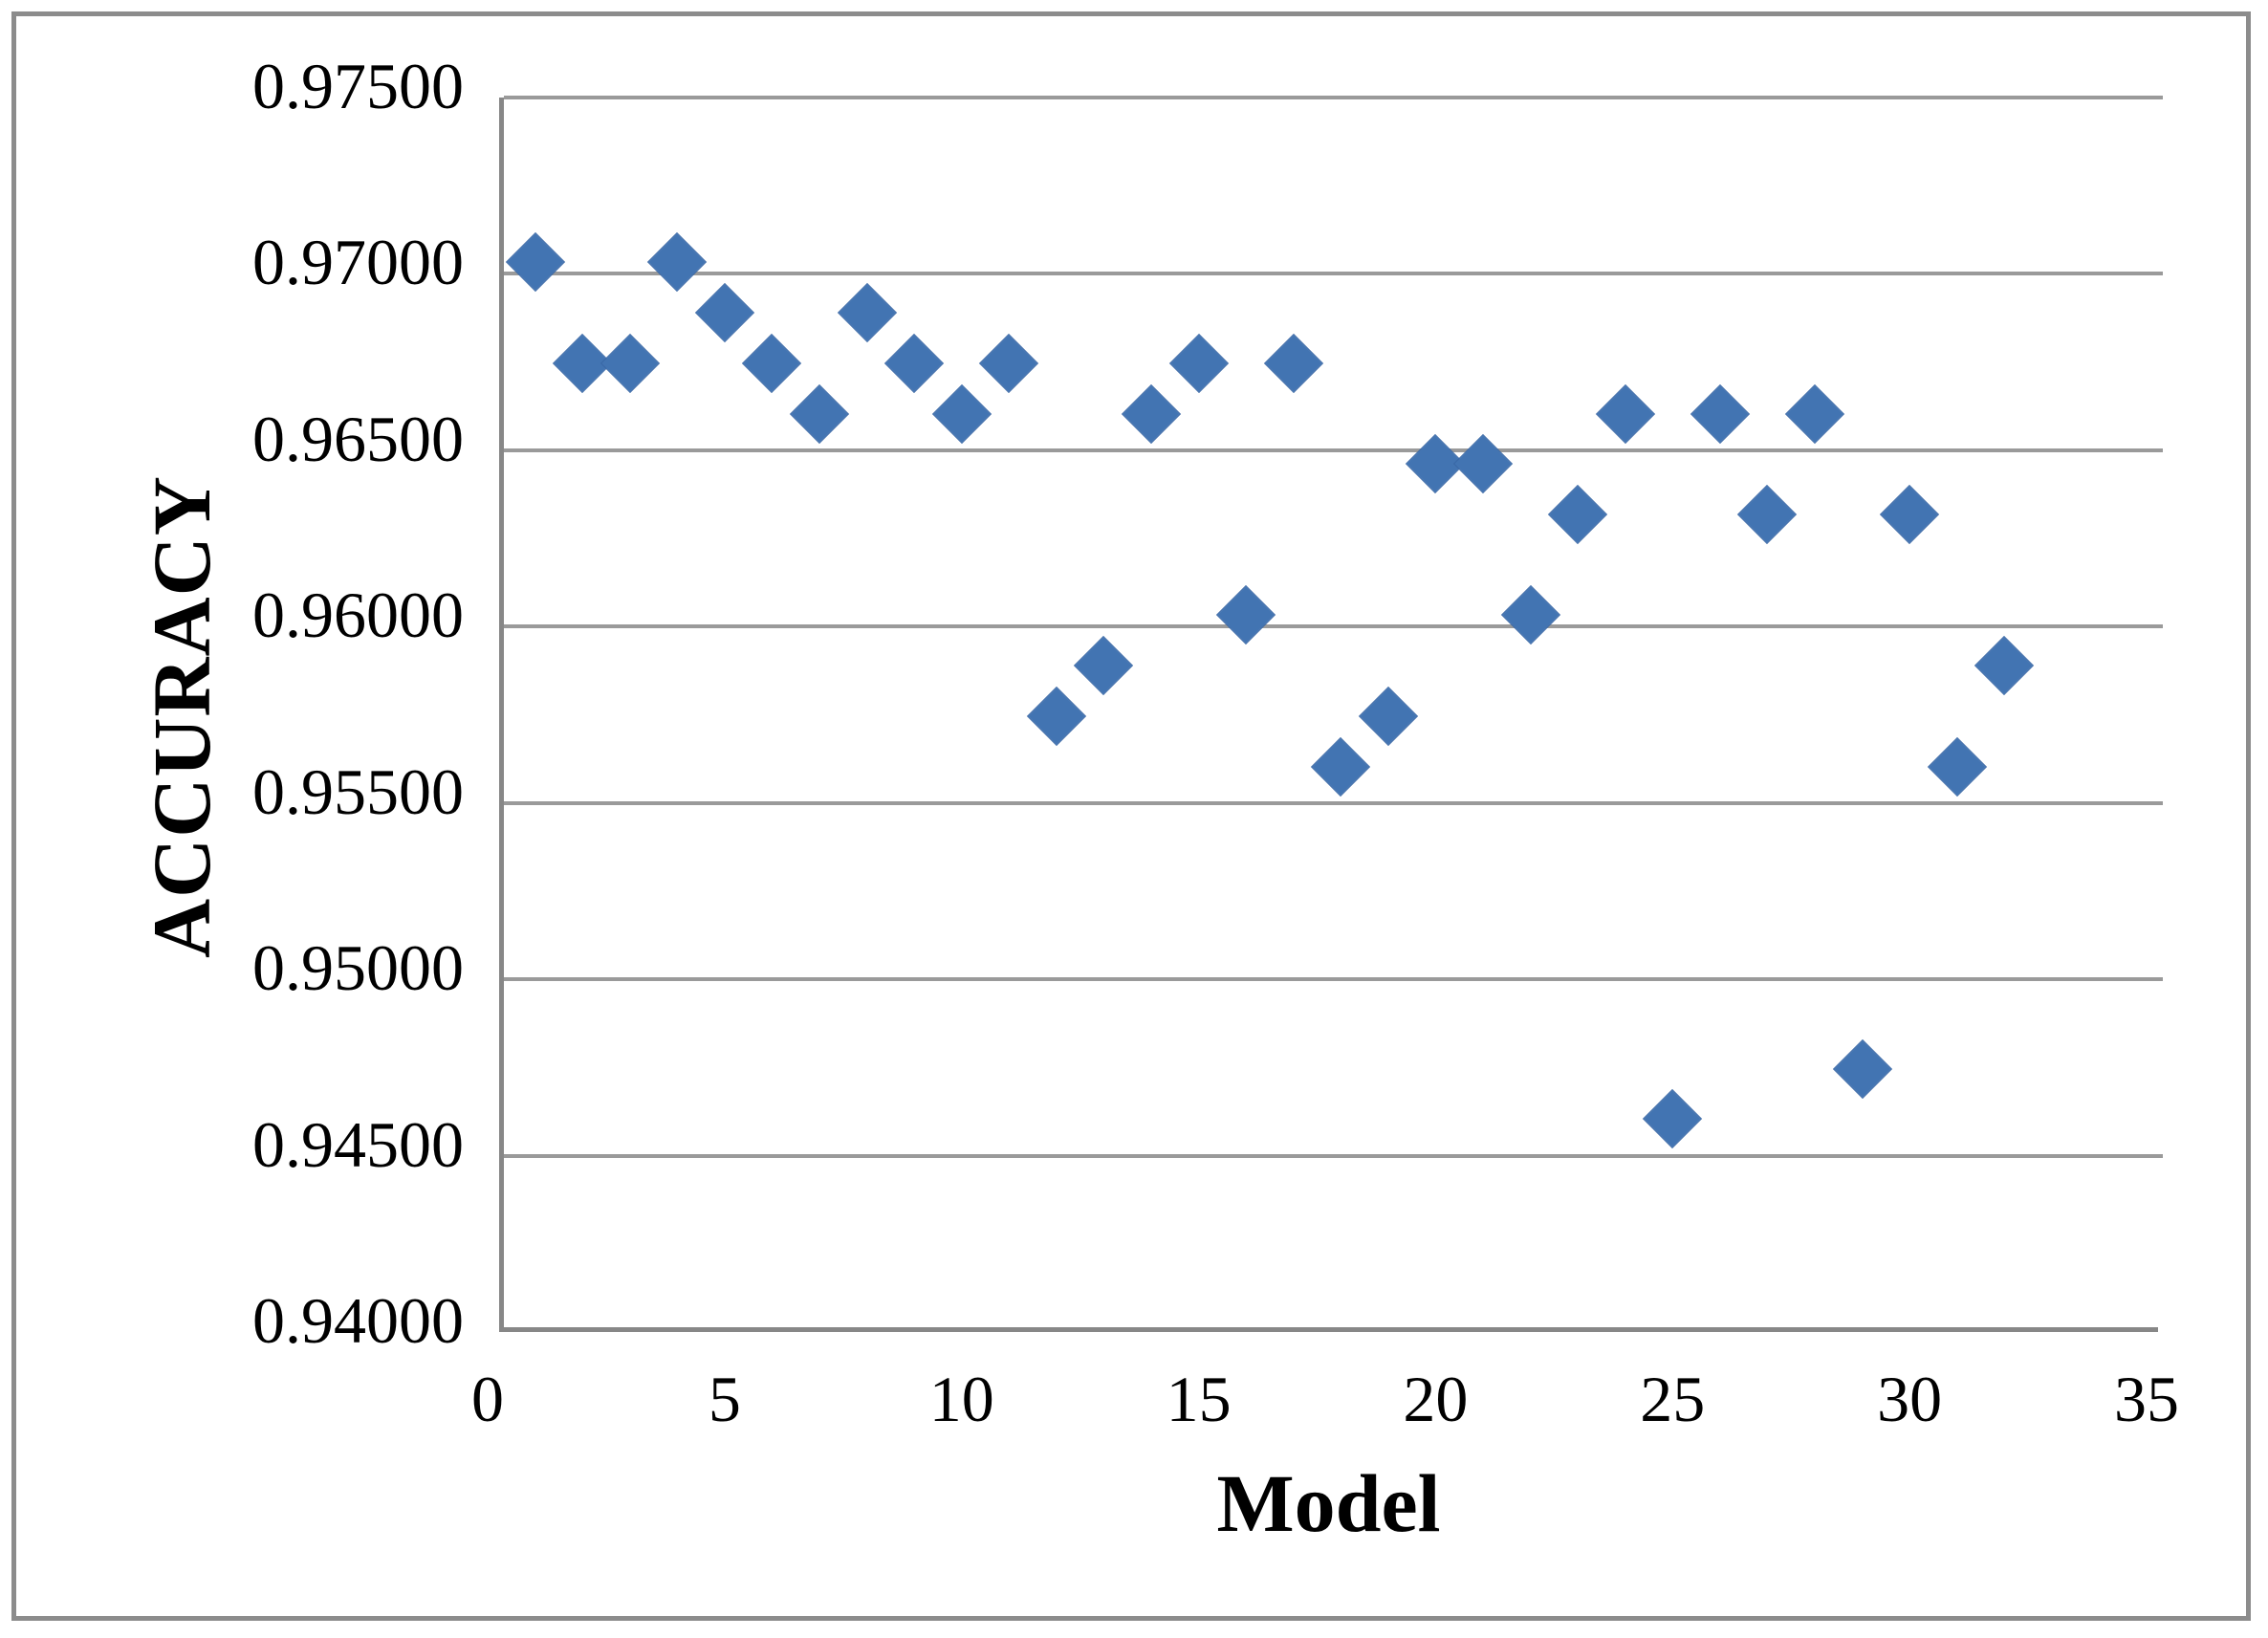 The height and width of the screenshot is (1638, 2268). Describe the element at coordinates (358, 1320) in the screenshot. I see `y-tick-label: 0.94000` at that location.